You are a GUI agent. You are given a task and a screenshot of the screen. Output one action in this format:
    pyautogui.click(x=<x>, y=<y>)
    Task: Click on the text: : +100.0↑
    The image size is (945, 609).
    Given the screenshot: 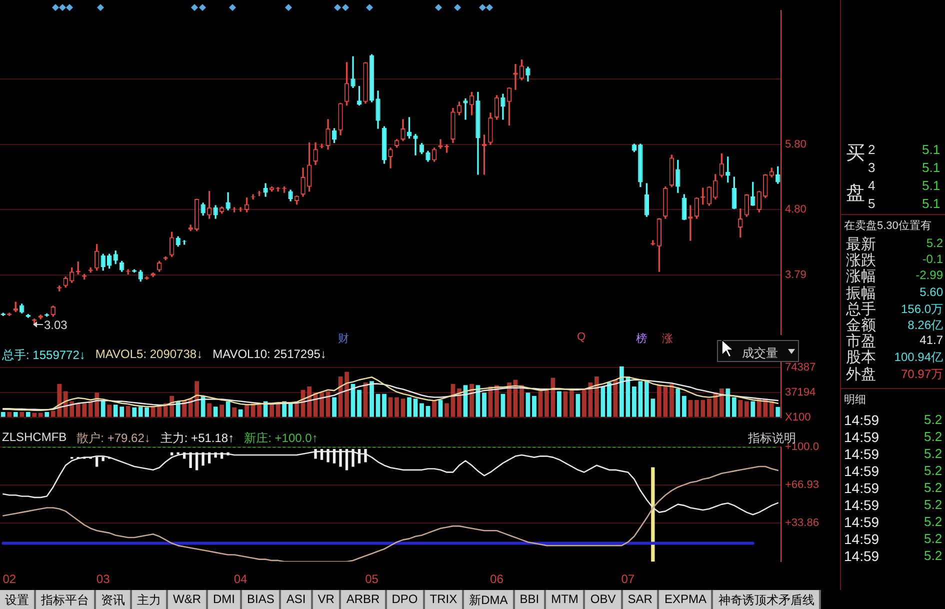 What is the action you would take?
    pyautogui.click(x=293, y=438)
    